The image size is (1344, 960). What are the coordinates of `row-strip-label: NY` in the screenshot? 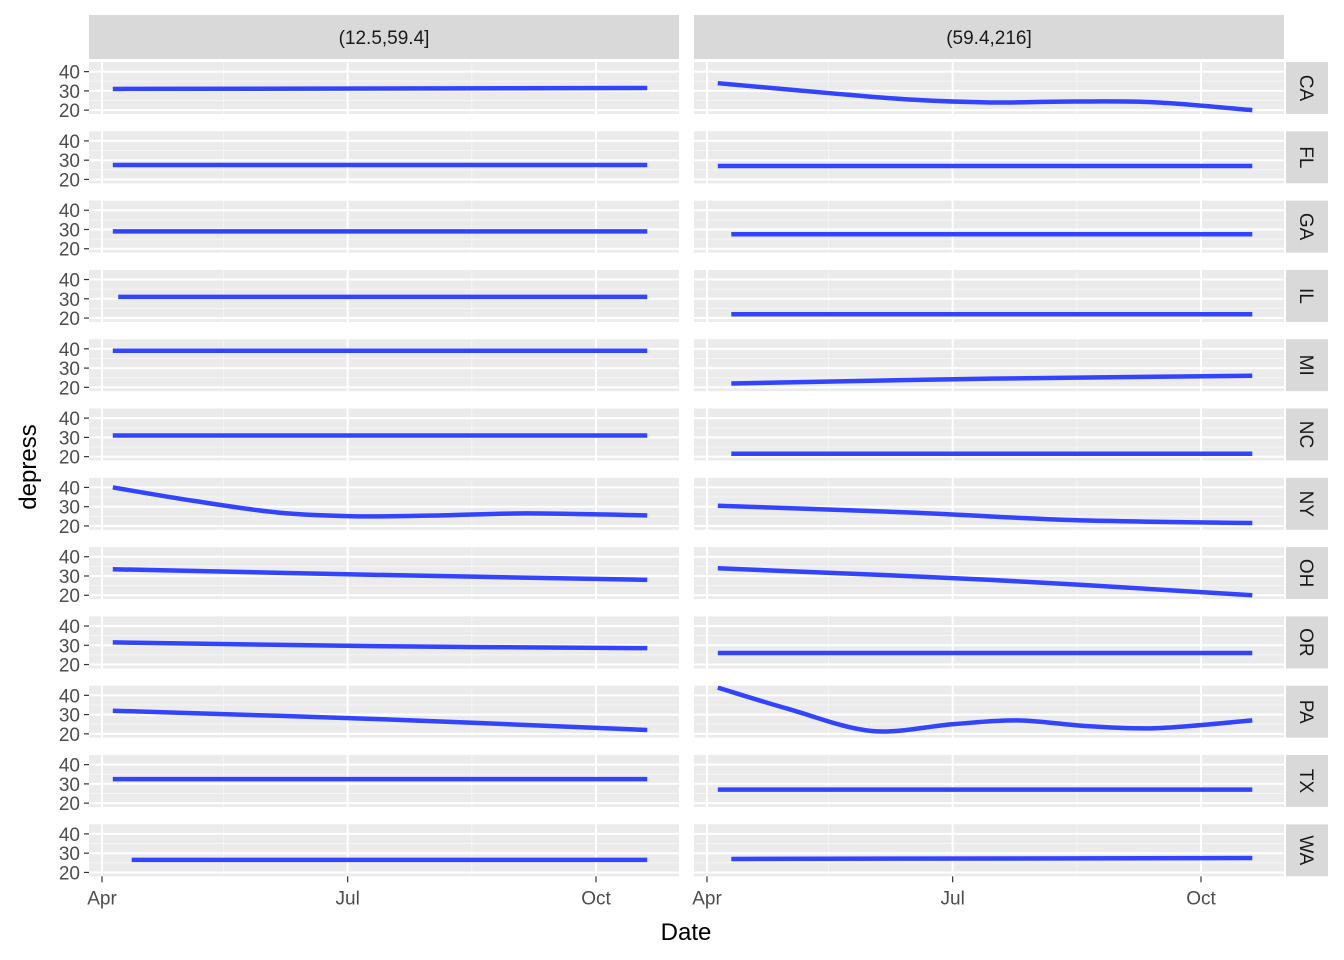 It's located at (1305, 504).